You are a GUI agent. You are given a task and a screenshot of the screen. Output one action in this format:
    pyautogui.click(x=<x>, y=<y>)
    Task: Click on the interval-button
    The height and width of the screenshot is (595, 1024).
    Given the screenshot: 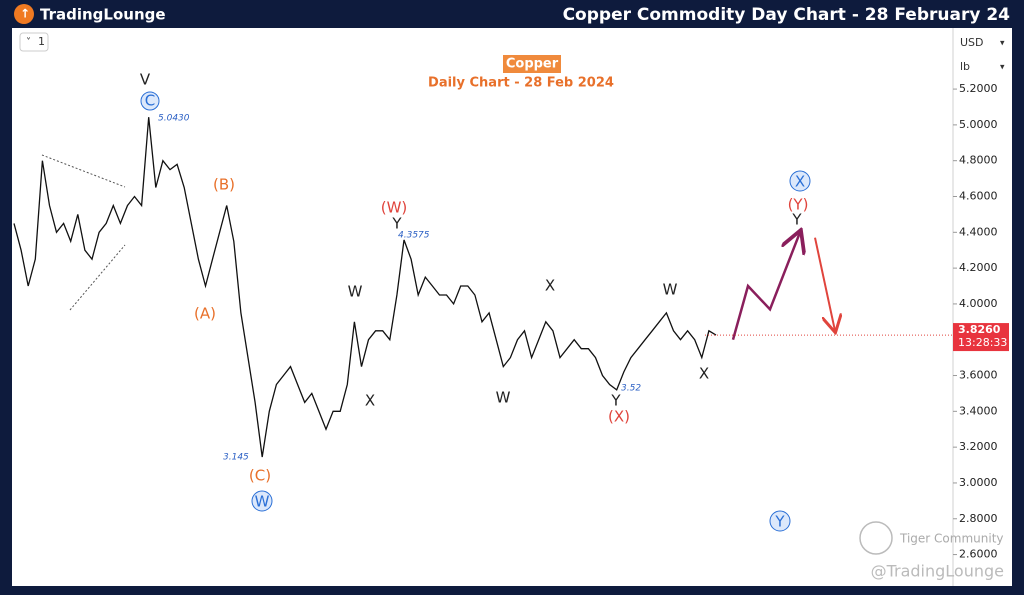 What is the action you would take?
    pyautogui.click(x=34, y=42)
    